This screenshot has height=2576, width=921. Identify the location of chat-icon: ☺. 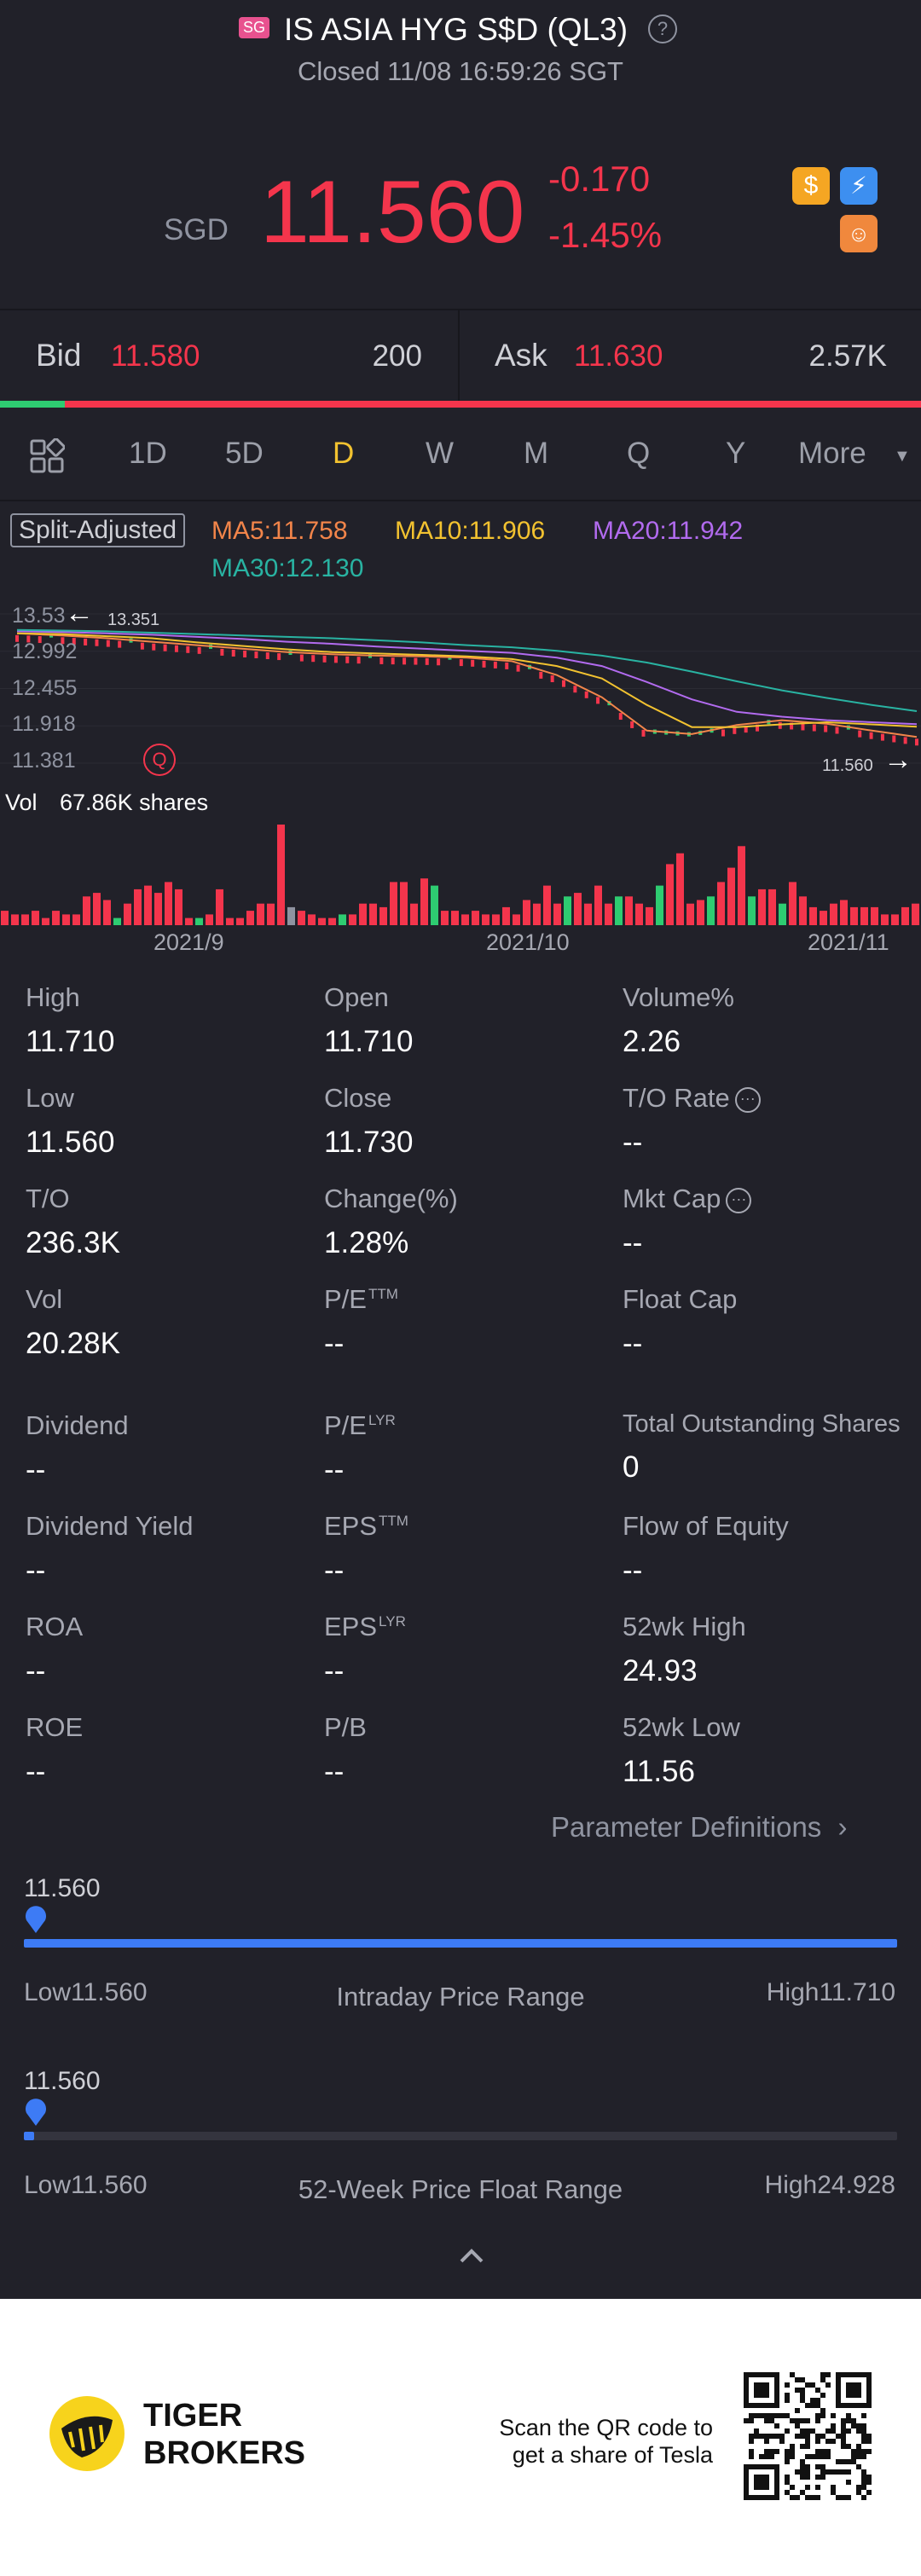
(859, 234).